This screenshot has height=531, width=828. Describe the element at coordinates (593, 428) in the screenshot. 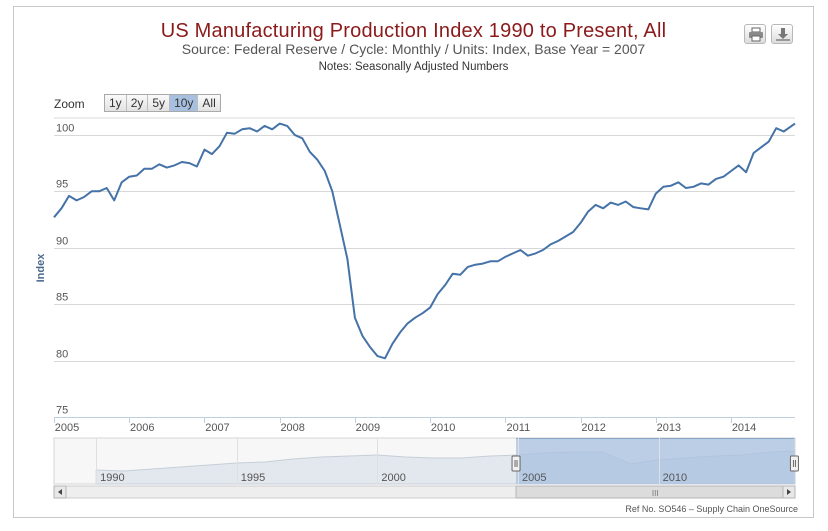

I see `x-tick-label: 2012` at that location.